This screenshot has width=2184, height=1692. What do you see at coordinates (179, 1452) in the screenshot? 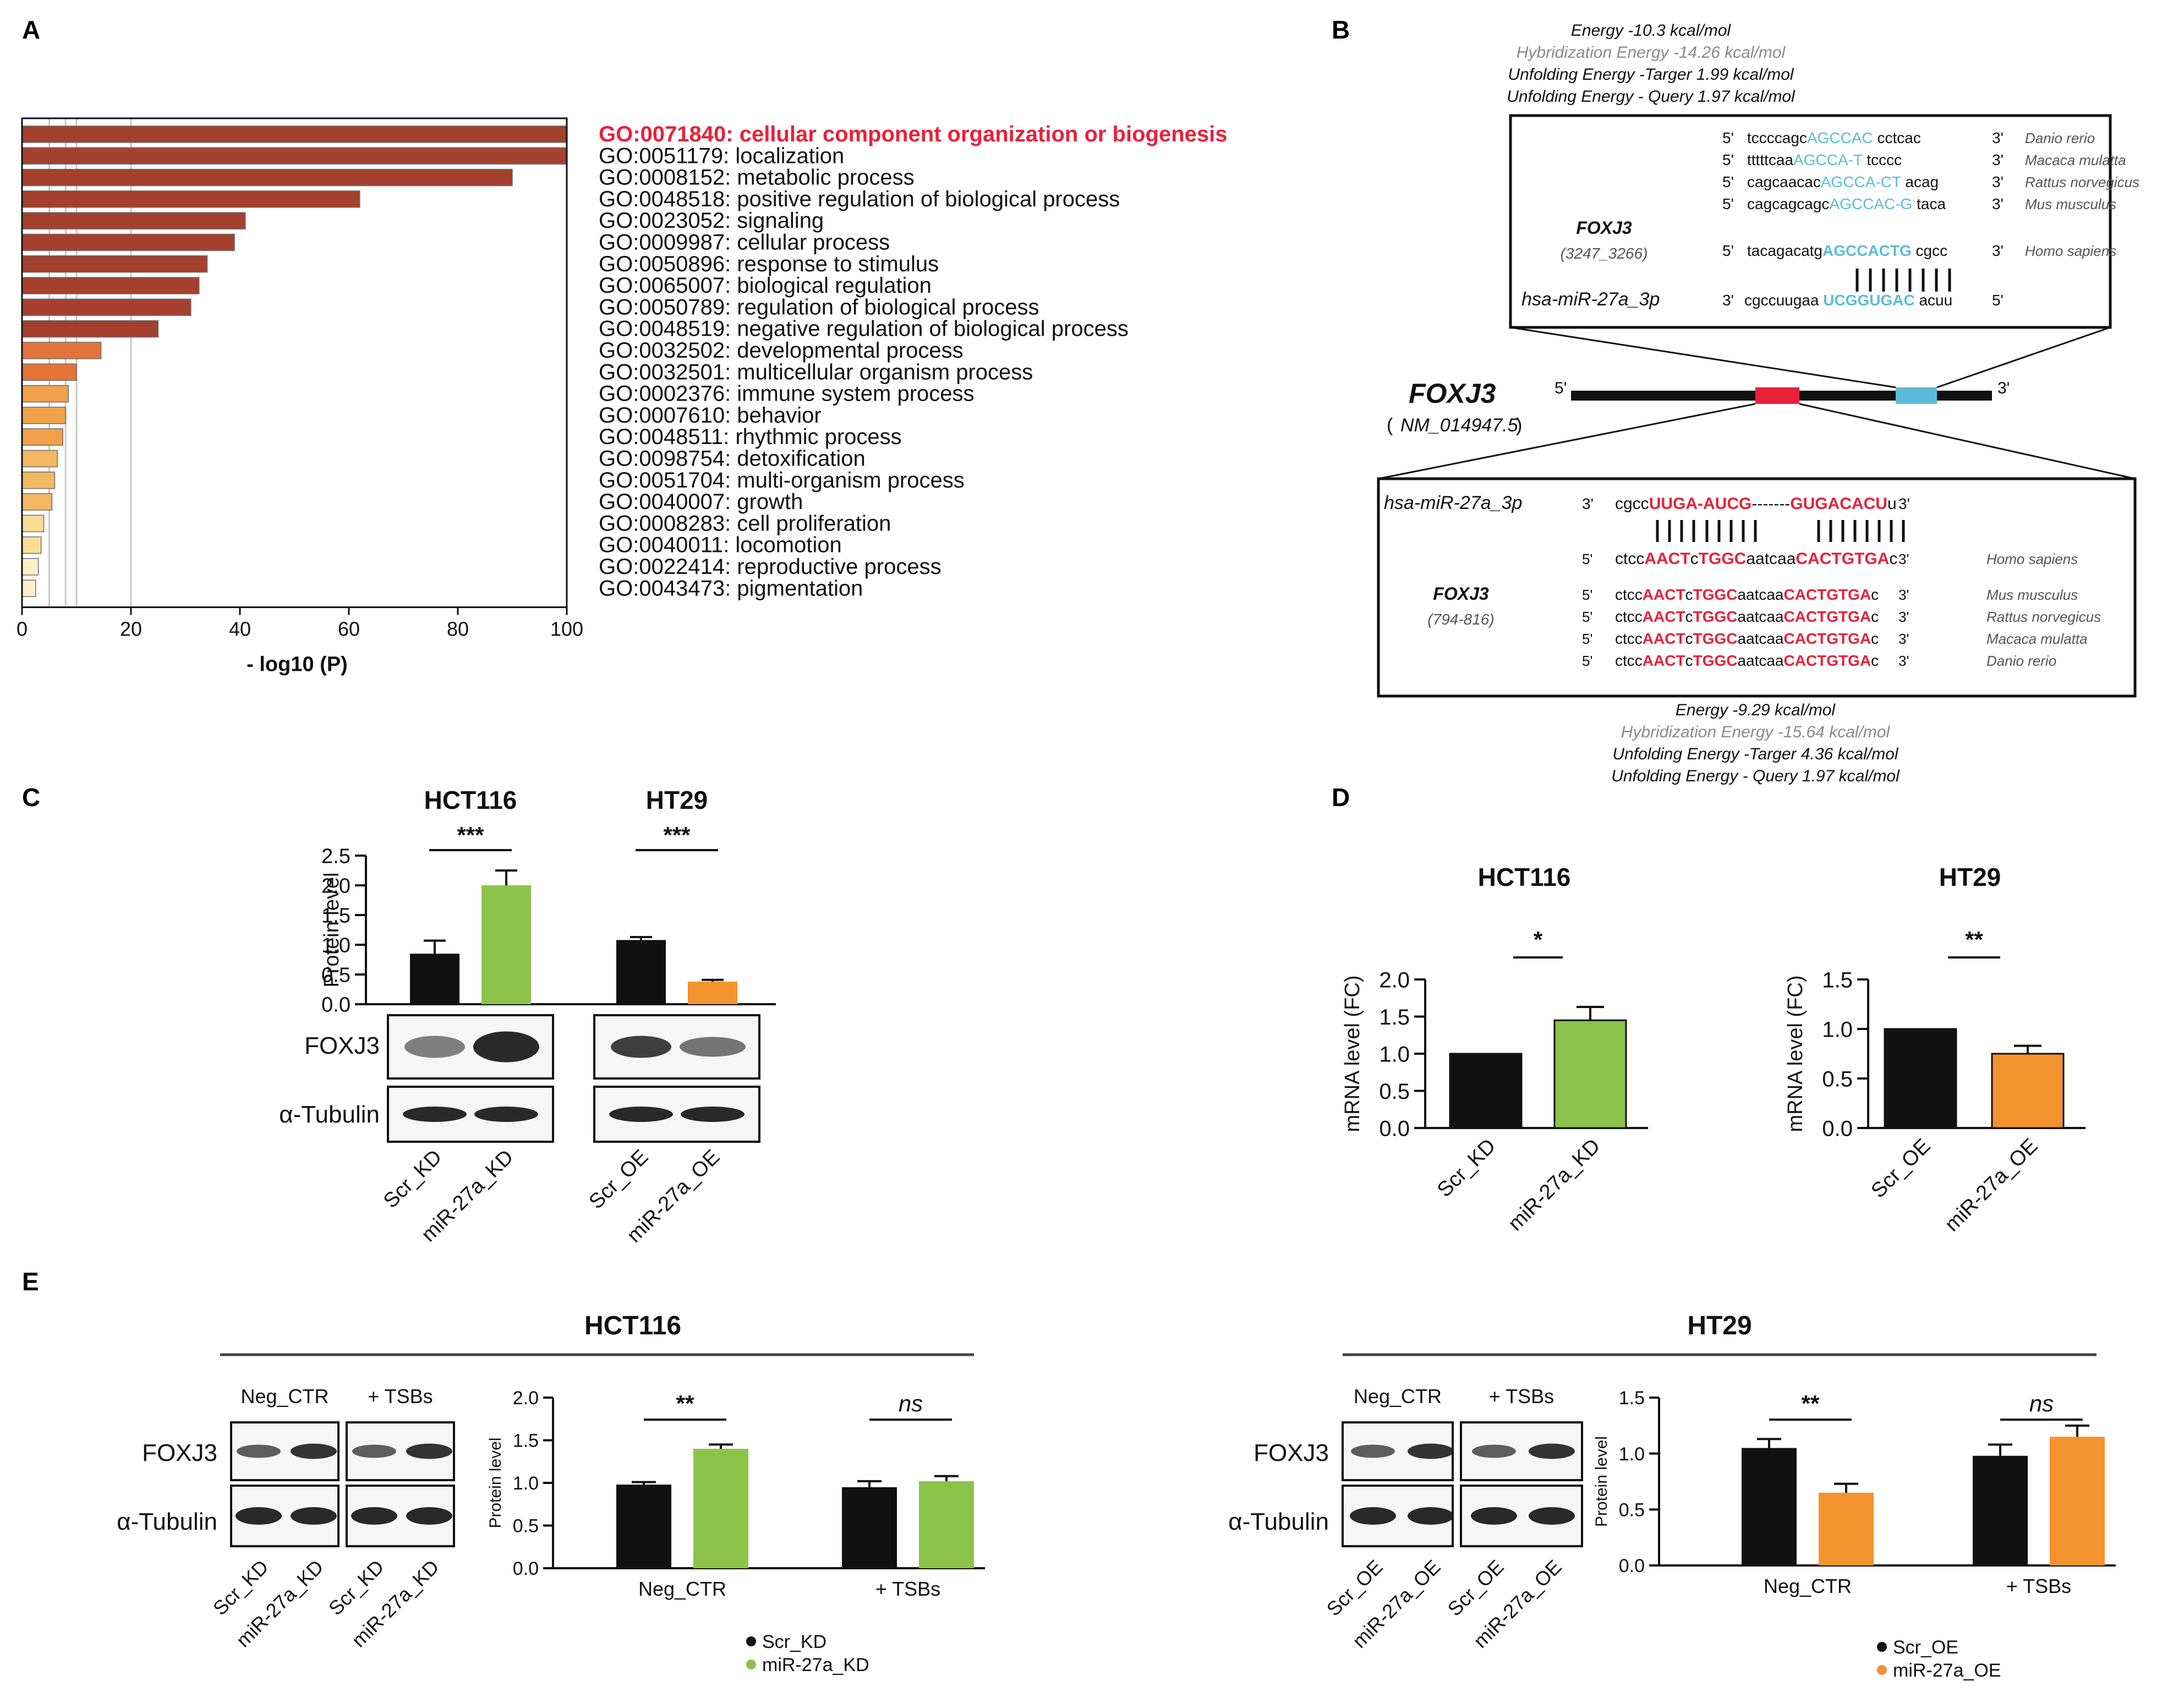
I see `blot-label-foxj3: FOXJ3` at bounding box center [179, 1452].